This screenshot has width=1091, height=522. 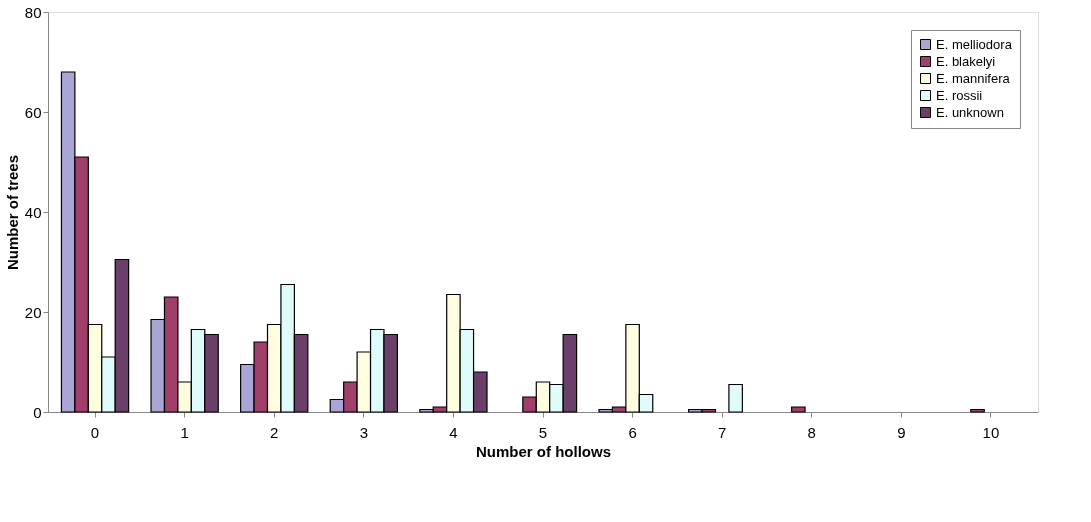 What do you see at coordinates (974, 44) in the screenshot?
I see `legend-label: E. melliodora` at bounding box center [974, 44].